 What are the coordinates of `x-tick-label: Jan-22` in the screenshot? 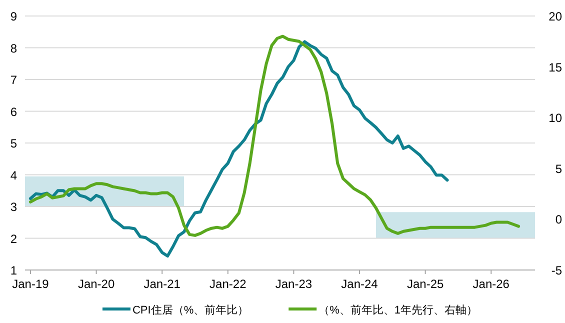 It's located at (228, 284).